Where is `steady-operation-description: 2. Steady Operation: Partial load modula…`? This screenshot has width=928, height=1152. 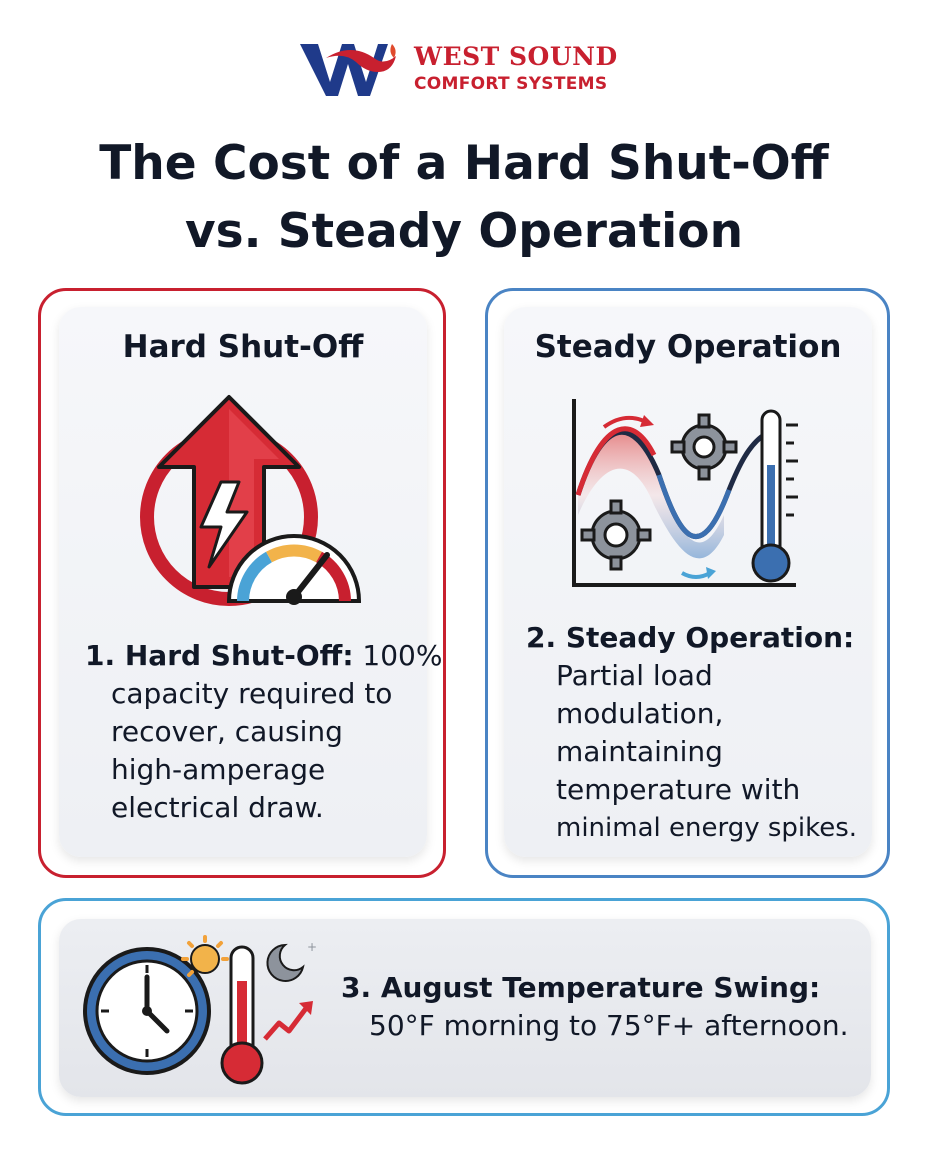 steady-operation-description: 2. Steady Operation: Partial load modula… is located at coordinates (696, 733).